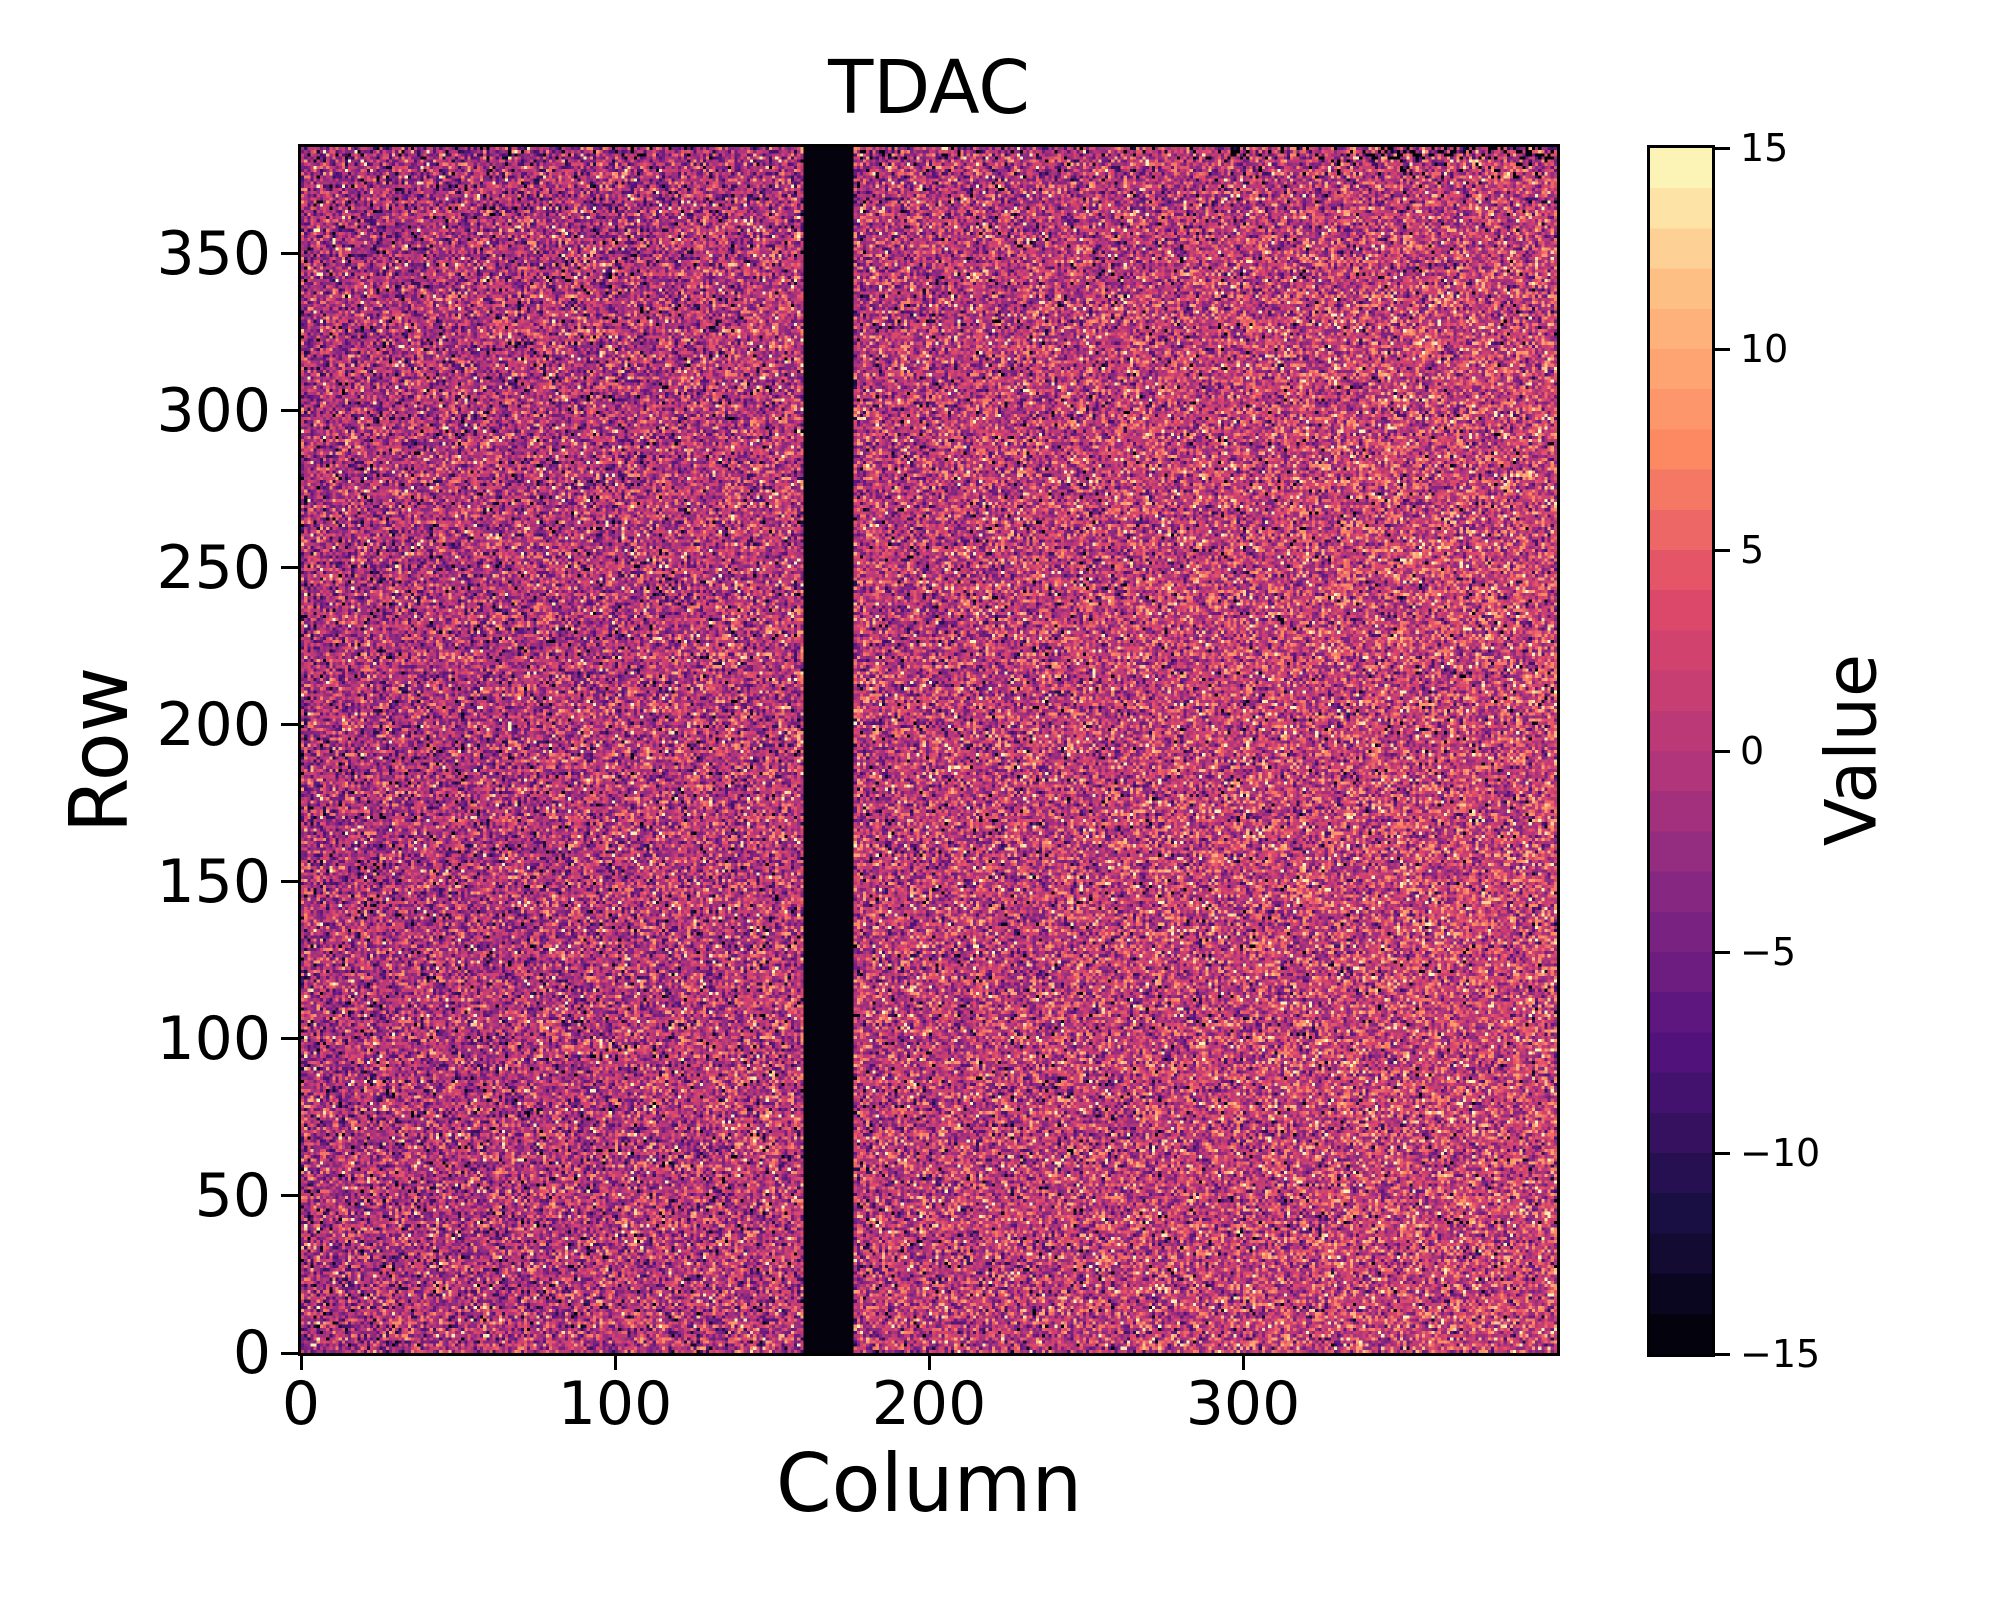 The height and width of the screenshot is (1600, 2000). I want to click on y-tick-label: 50, so click(232, 1195).